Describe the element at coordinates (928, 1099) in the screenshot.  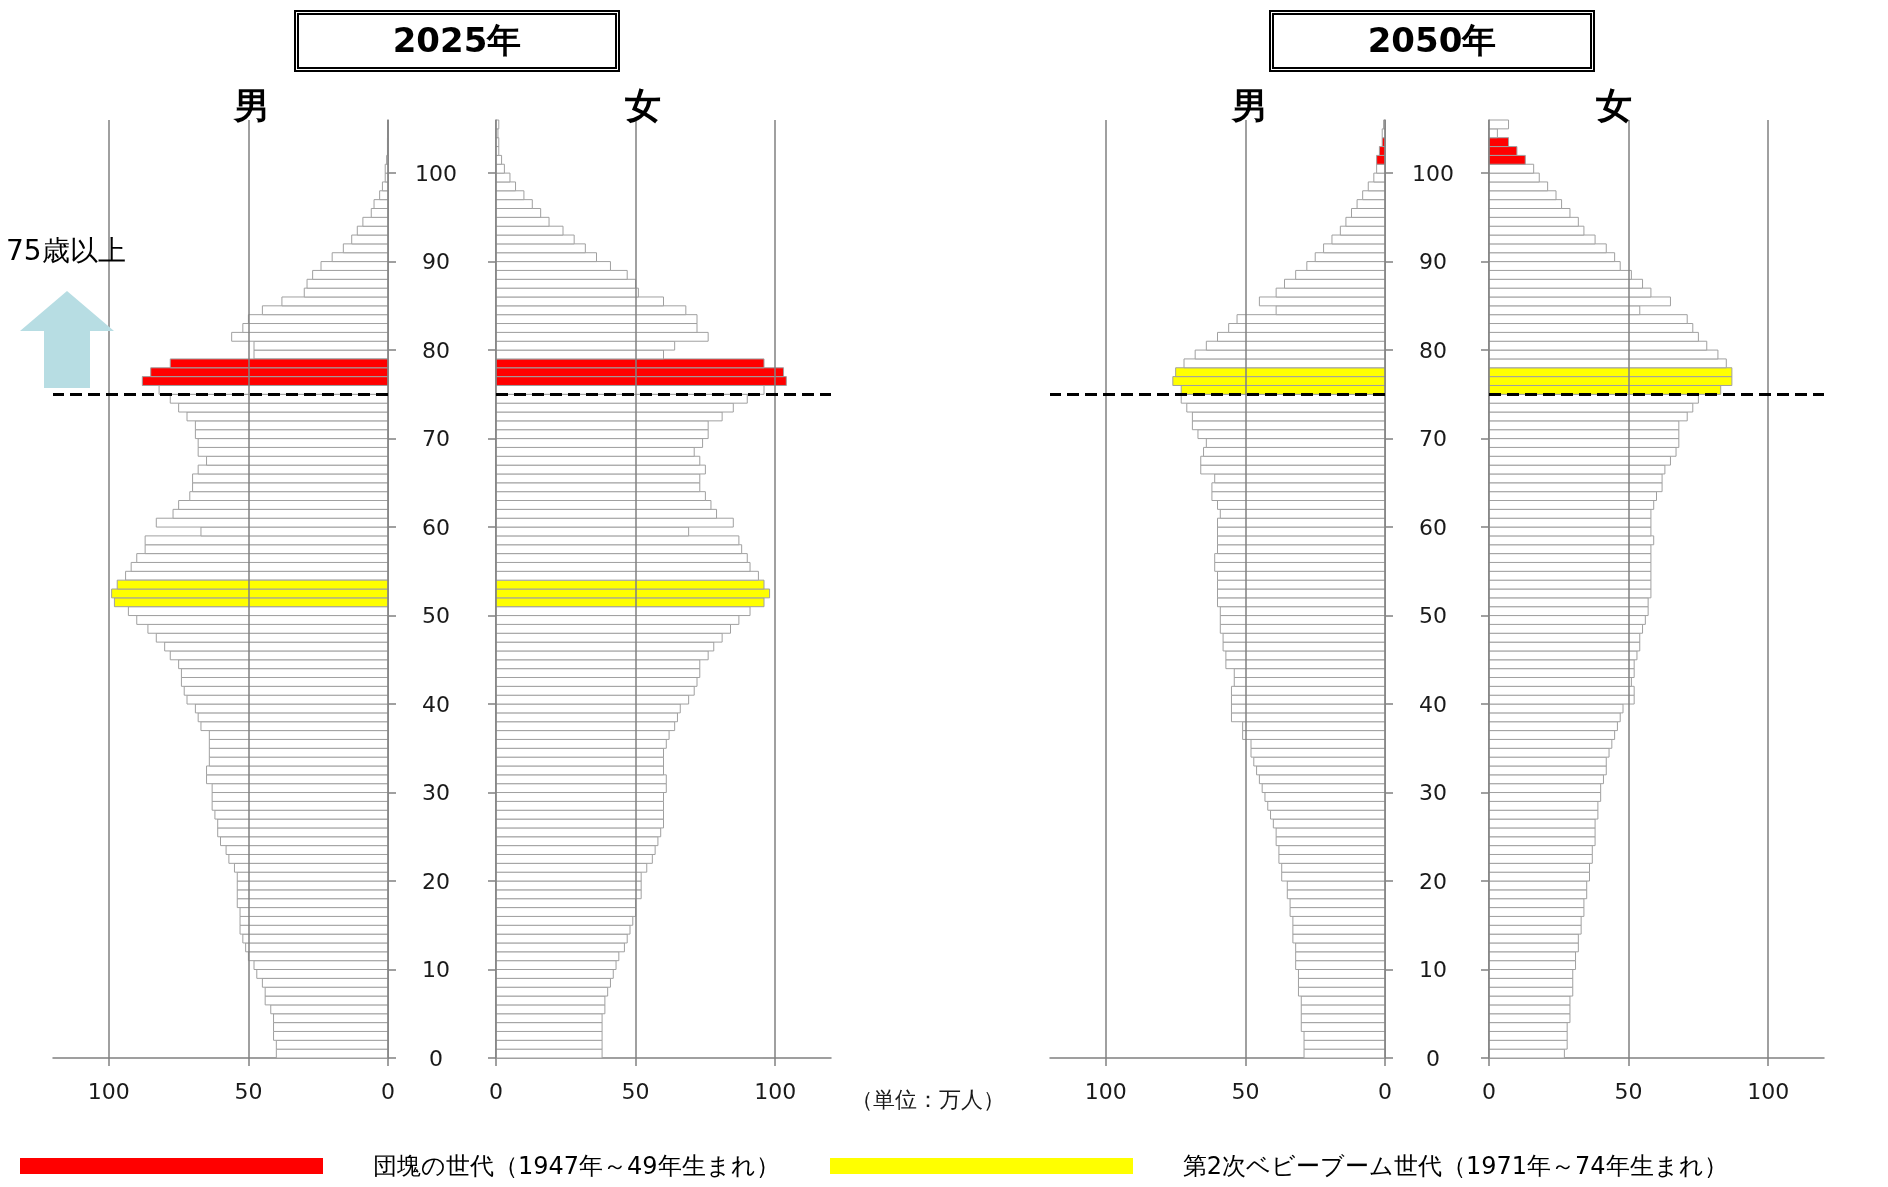
I see `x-axis-title: （単位：万人）` at that location.